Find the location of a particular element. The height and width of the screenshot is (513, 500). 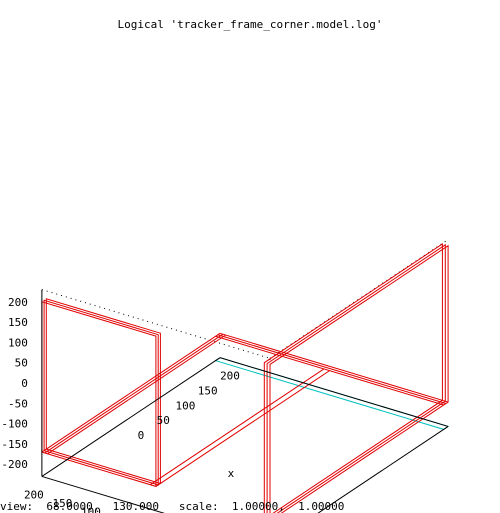

tick-label: -100 is located at coordinates (14, 424).